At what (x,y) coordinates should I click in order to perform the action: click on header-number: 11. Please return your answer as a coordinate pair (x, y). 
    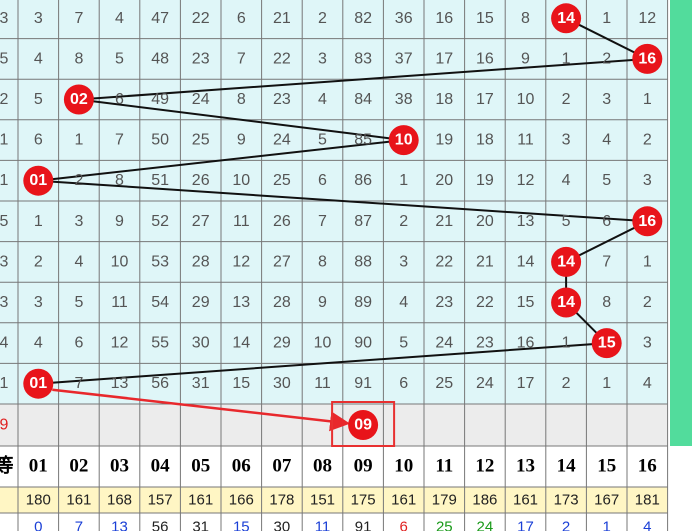
    Looking at the image, I should click on (444, 466).